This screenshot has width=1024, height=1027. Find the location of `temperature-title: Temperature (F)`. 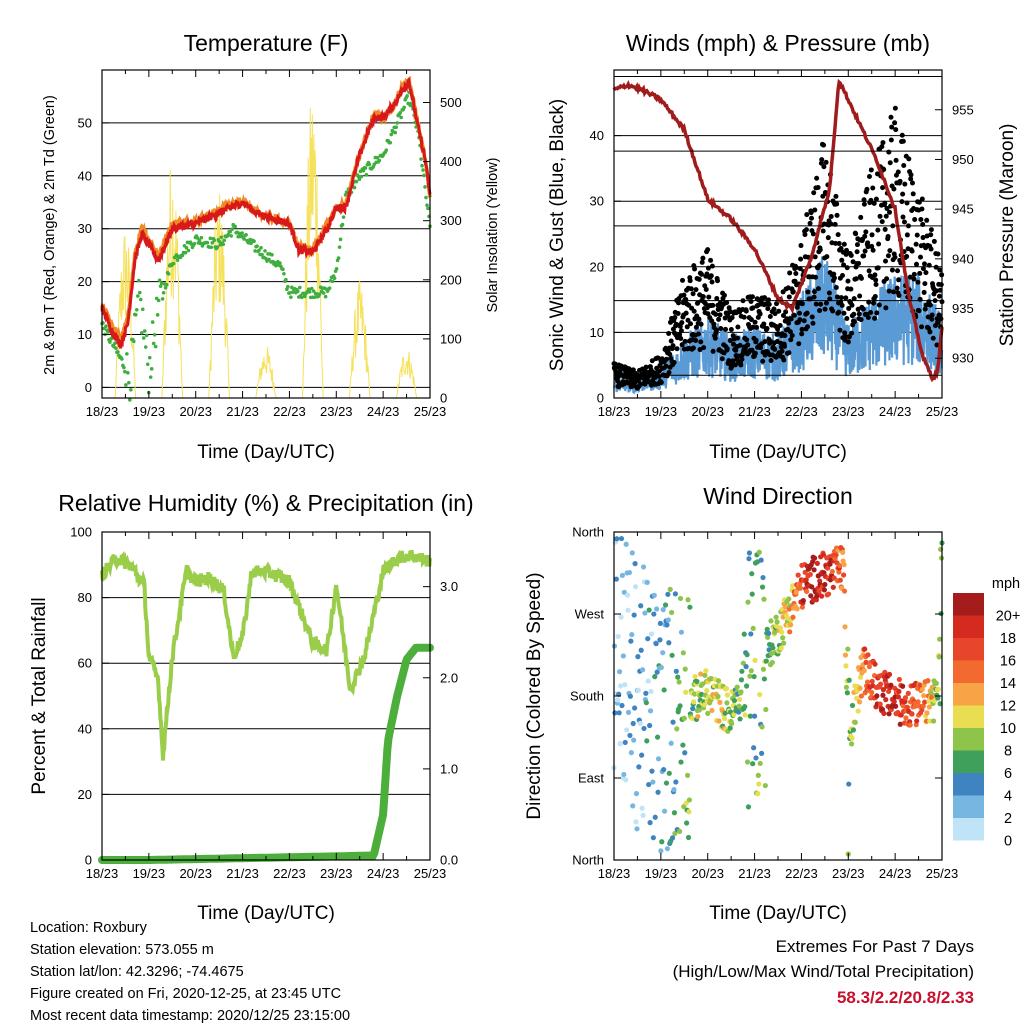

temperature-title: Temperature (F) is located at coordinates (266, 43).